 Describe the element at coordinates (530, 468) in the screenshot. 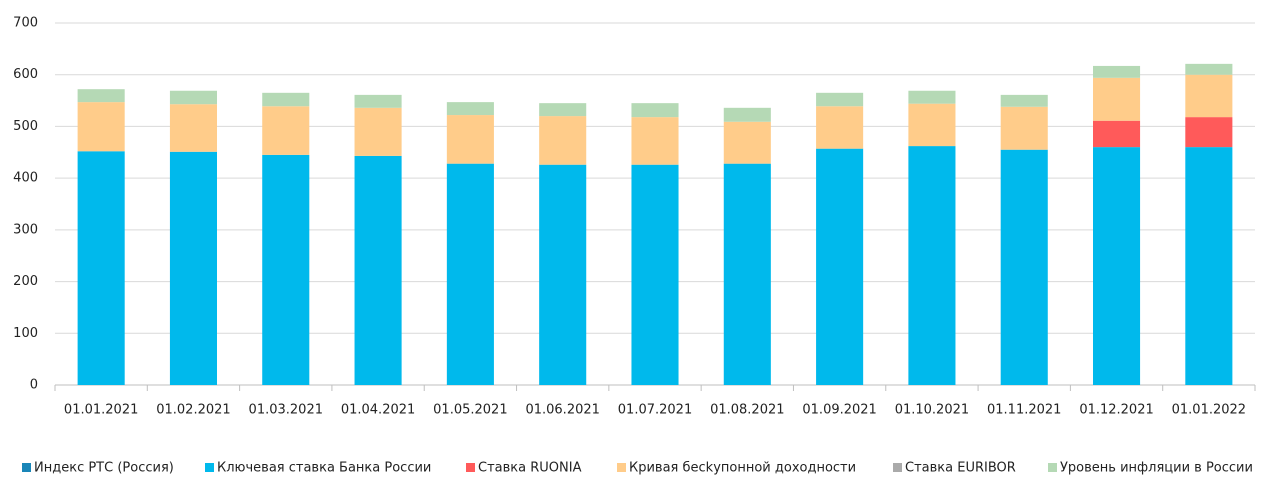

I see `legend-label: Ставка RUONIA` at that location.